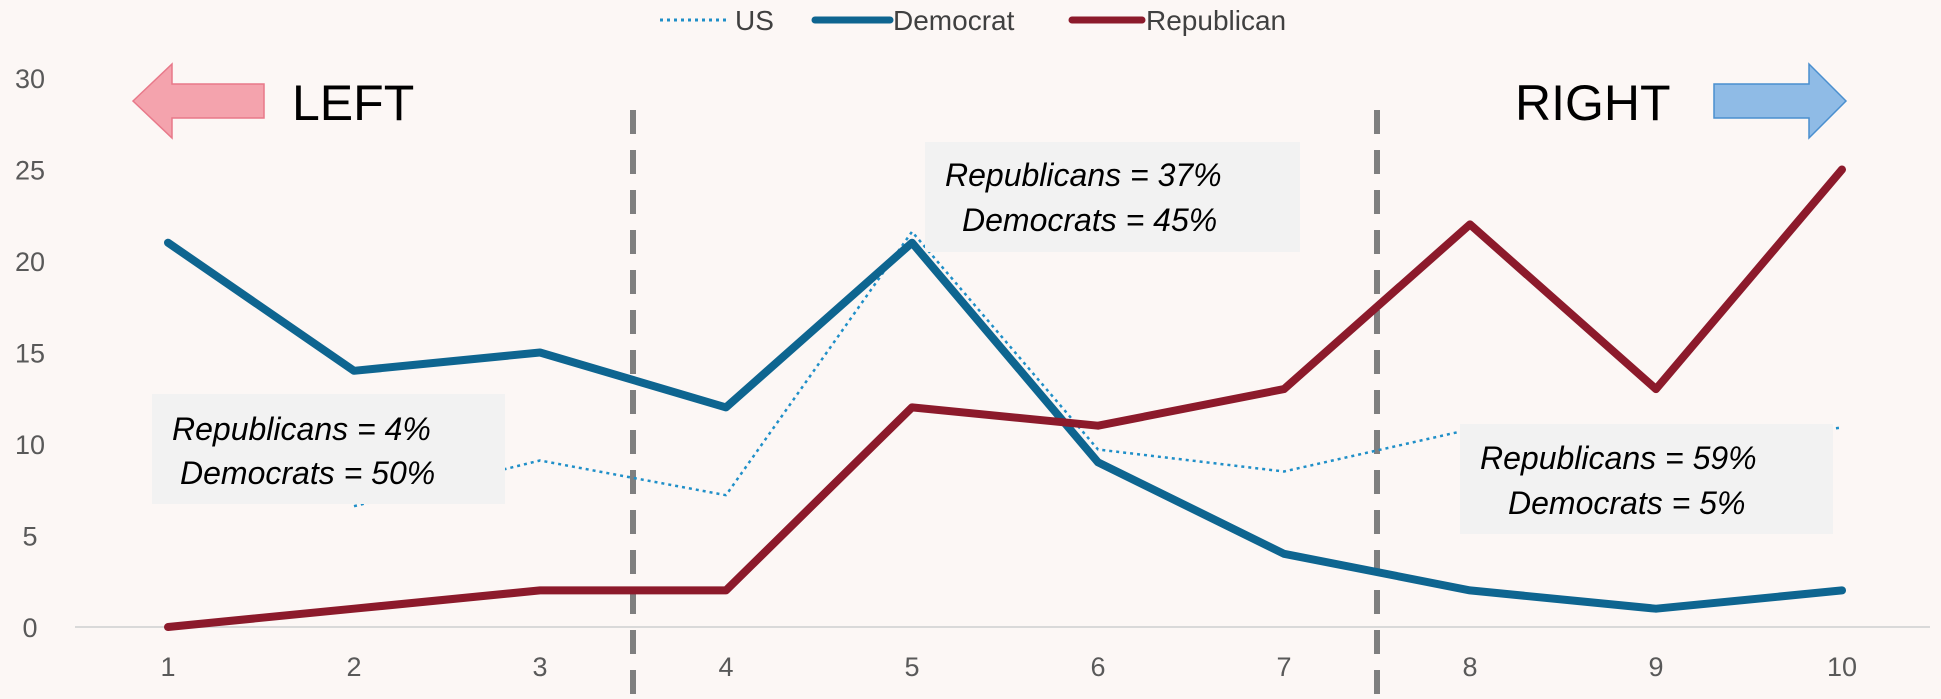 The image size is (1941, 699). Describe the element at coordinates (353, 667) in the screenshot. I see `x-tick-label: 2` at that location.